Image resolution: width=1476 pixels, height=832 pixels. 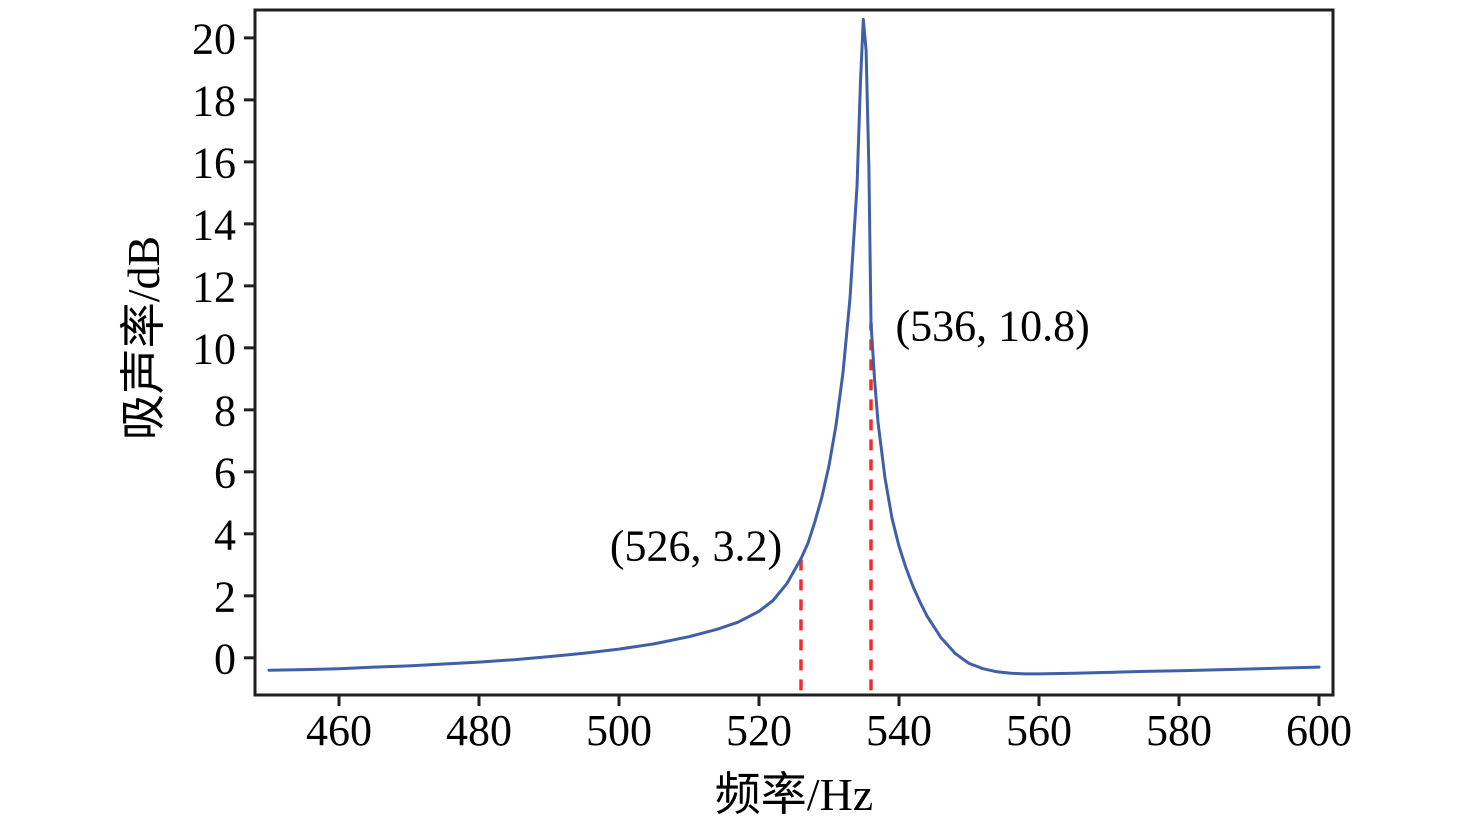 I want to click on x-tick-label: 480, so click(x=479, y=730).